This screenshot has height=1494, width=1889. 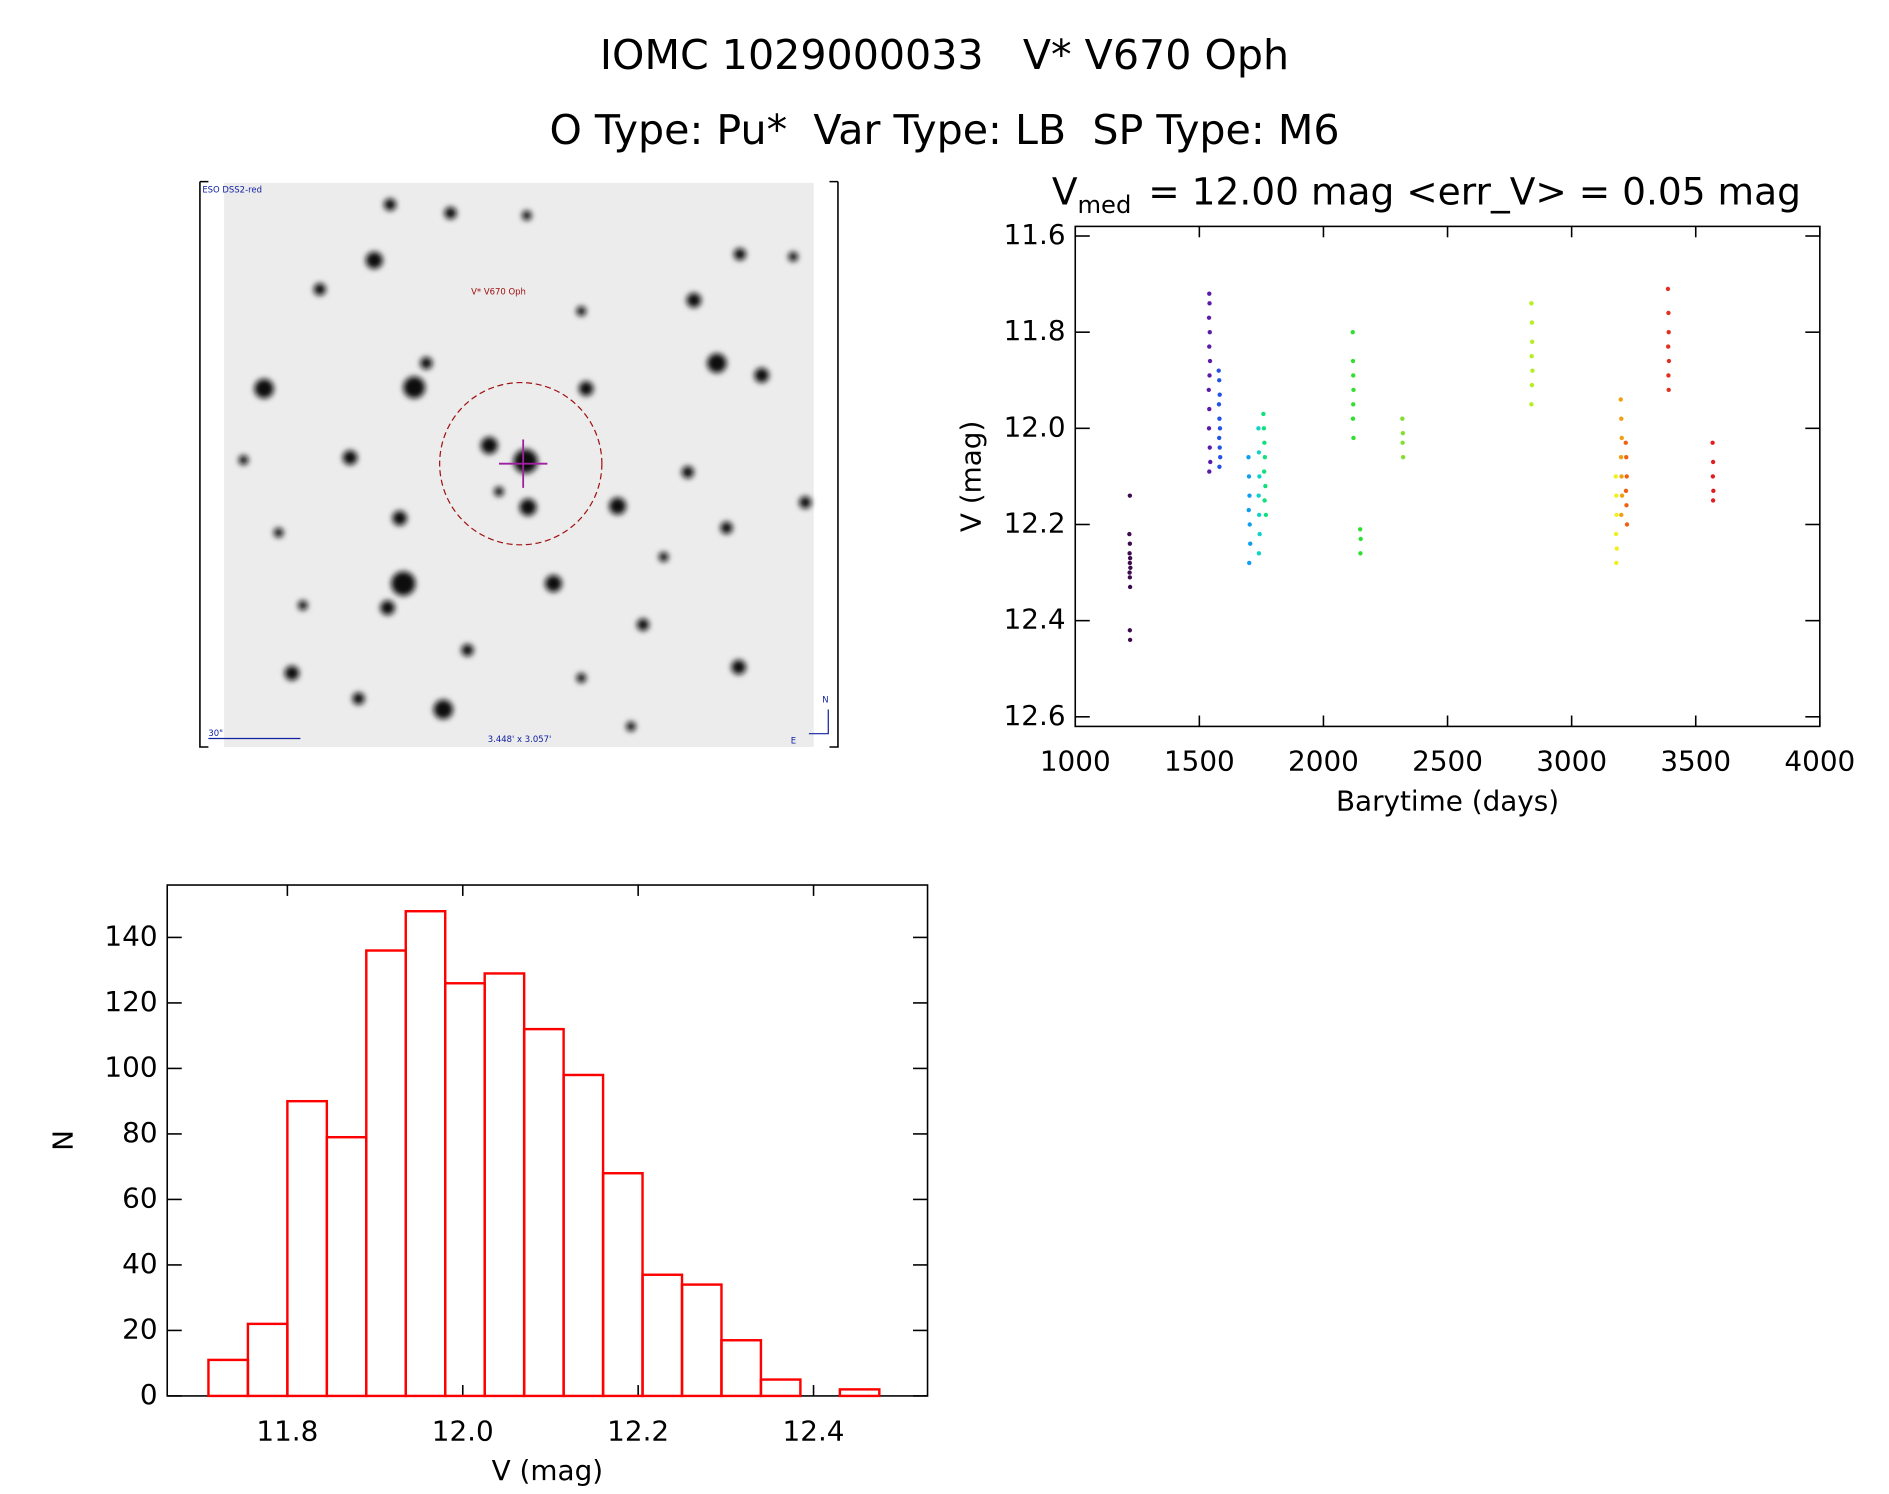 What do you see at coordinates (1323, 761) in the screenshot?
I see `x-tick-label: 2000` at bounding box center [1323, 761].